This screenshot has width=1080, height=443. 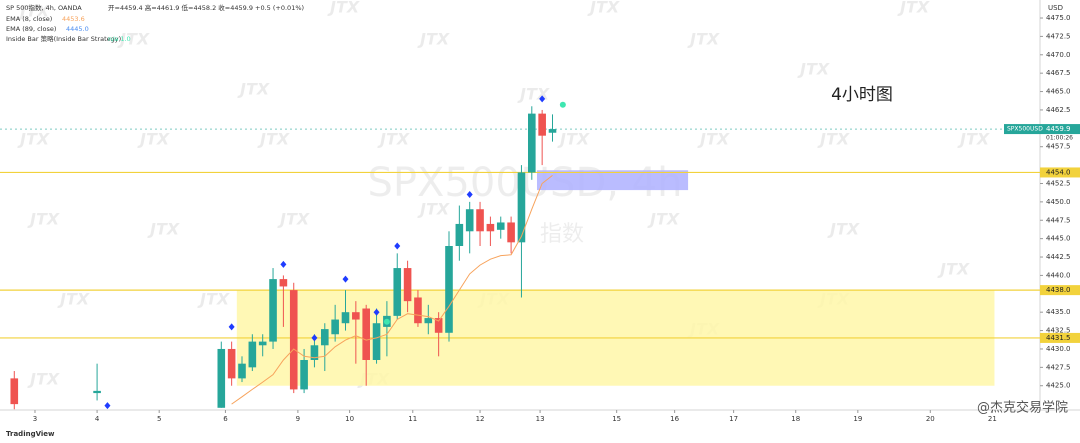 I want to click on x-tick-label: 5, so click(x=159, y=419).